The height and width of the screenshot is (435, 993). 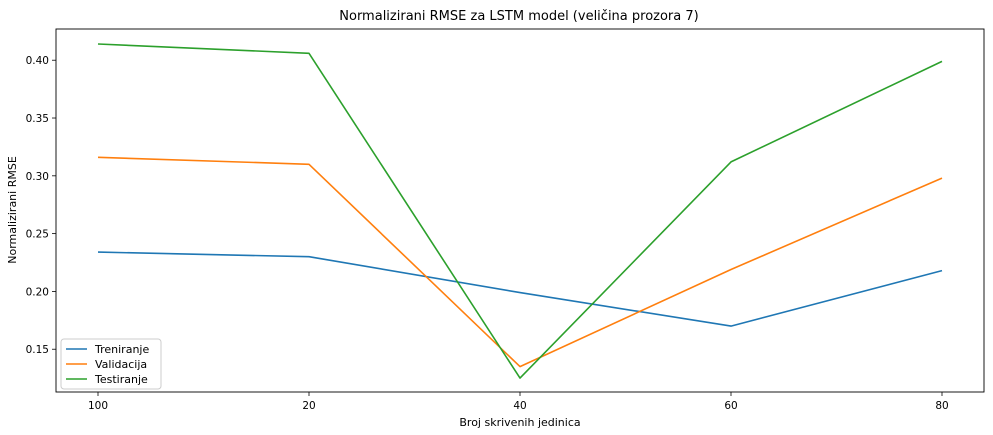 I want to click on x-tick-label: 60, so click(x=730, y=406).